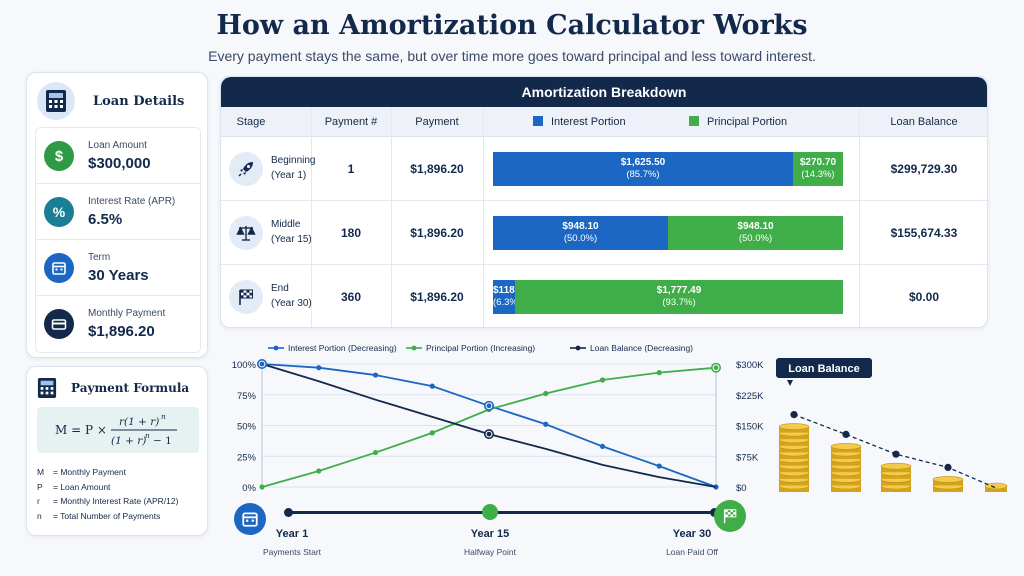  I want to click on table-title: Amortization Breakdown, so click(604, 92).